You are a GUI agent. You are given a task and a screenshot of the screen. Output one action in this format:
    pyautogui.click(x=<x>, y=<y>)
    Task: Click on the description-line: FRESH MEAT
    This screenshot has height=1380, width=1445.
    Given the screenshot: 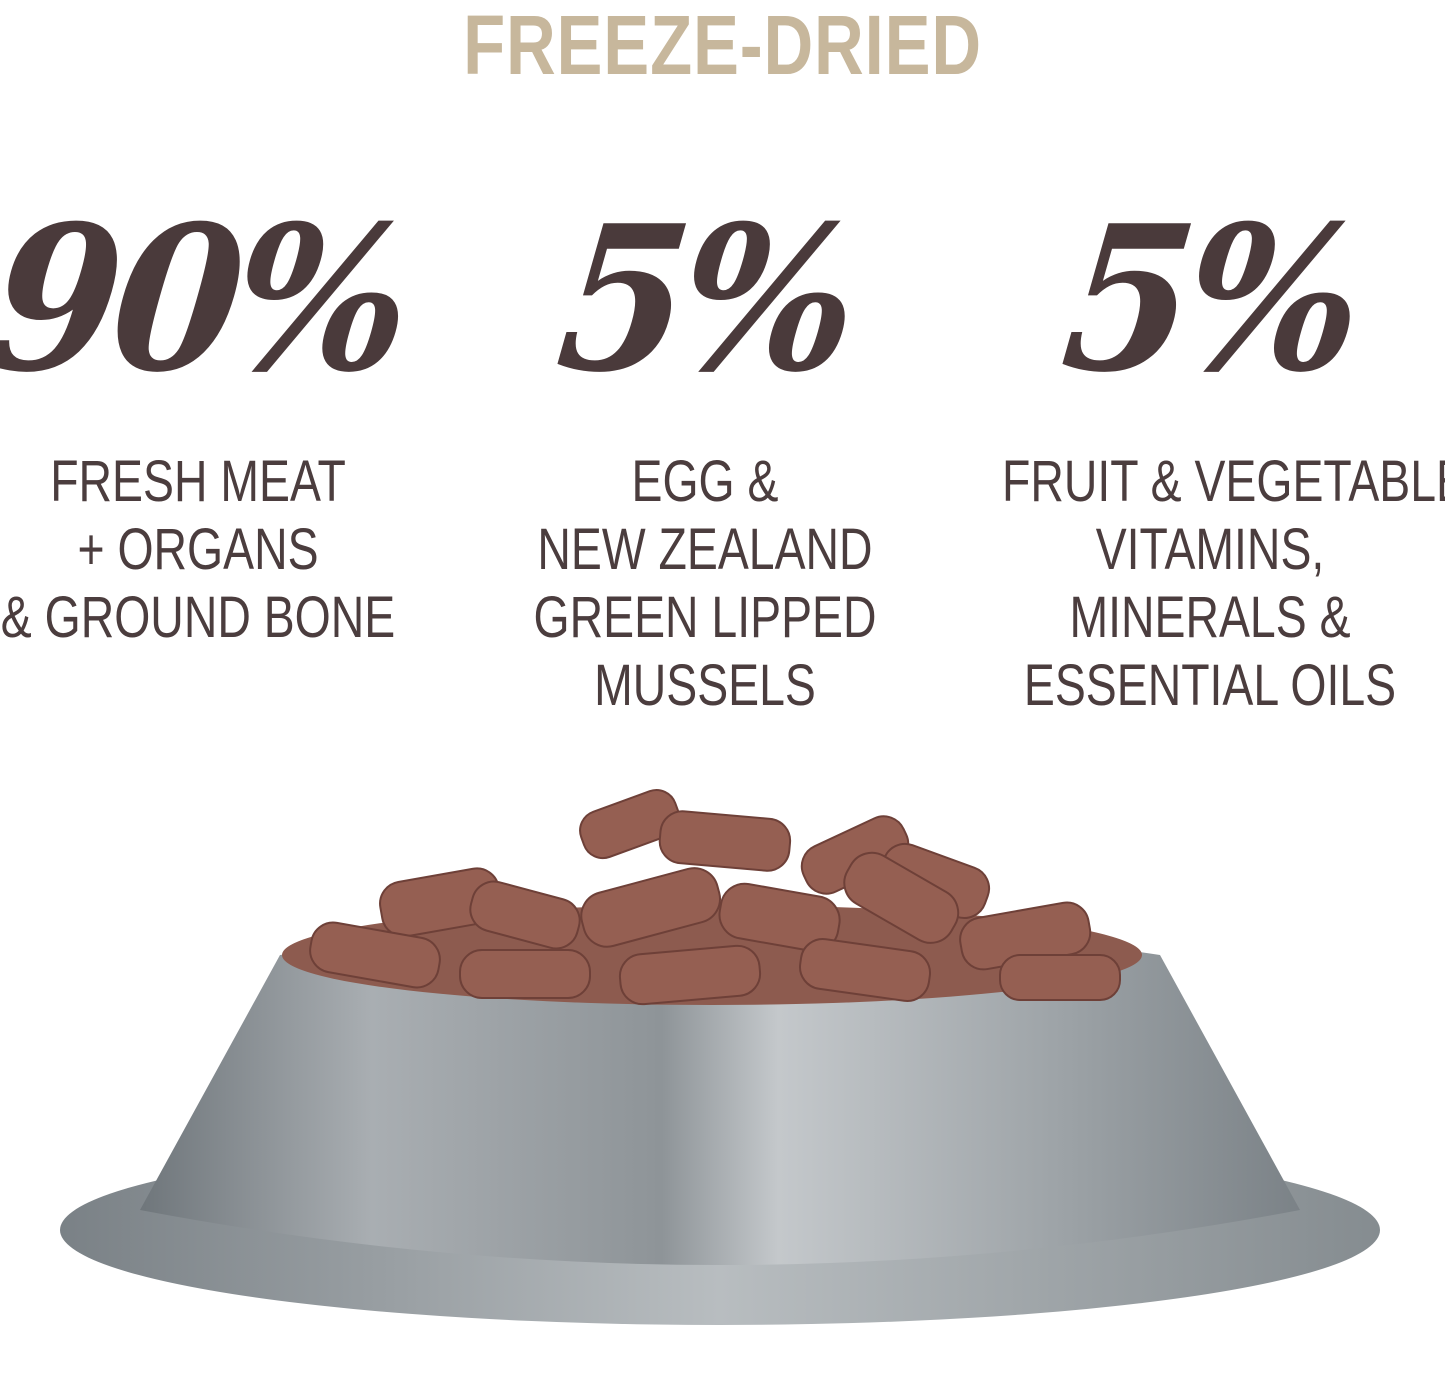 What is the action you would take?
    pyautogui.click(x=198, y=481)
    